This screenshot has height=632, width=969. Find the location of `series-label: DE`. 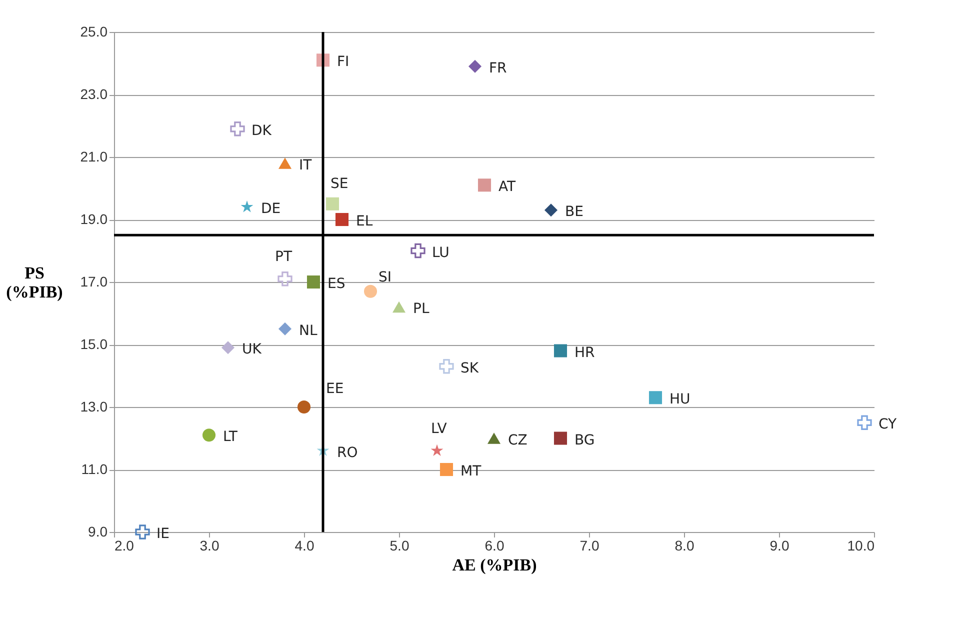

series-label: DE is located at coordinates (271, 209).